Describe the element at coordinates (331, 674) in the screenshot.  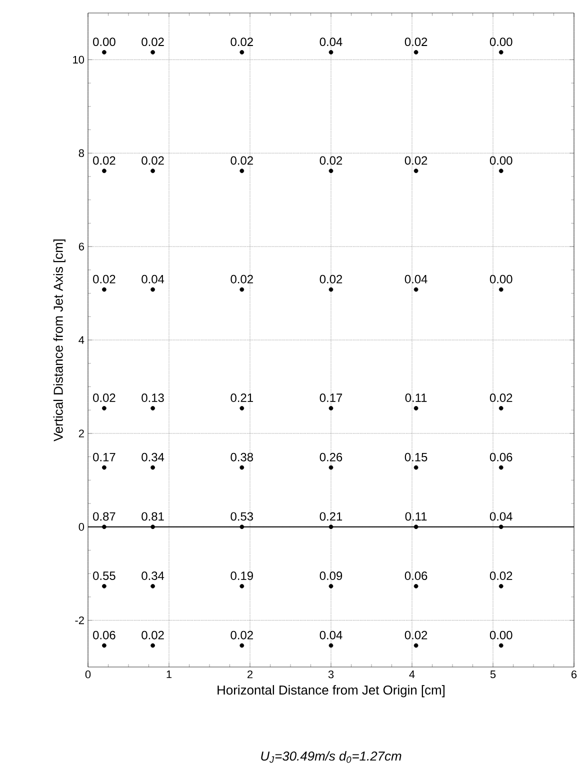
I see `x-tick-label: 3` at that location.